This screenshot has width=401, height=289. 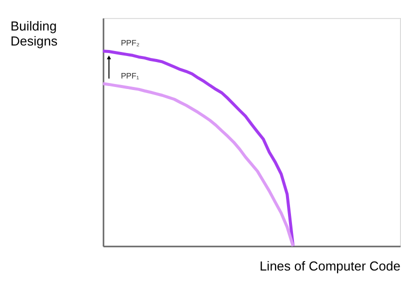 What do you see at coordinates (330, 266) in the screenshot?
I see `x-axis-title: Lines of Computer Code` at bounding box center [330, 266].